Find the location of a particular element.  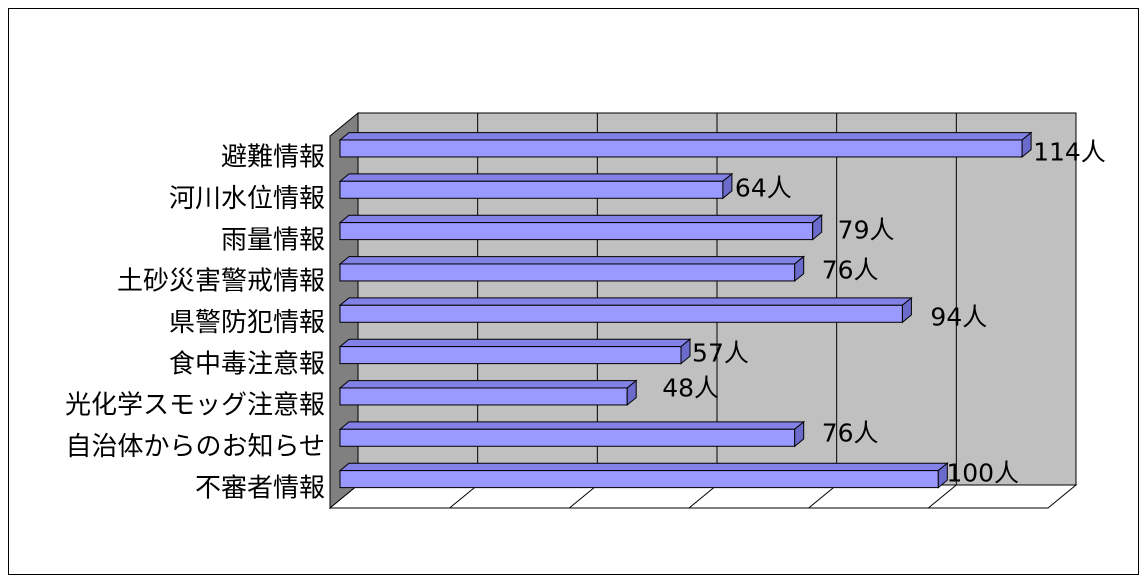

data-label: 57人 is located at coordinates (720, 353).